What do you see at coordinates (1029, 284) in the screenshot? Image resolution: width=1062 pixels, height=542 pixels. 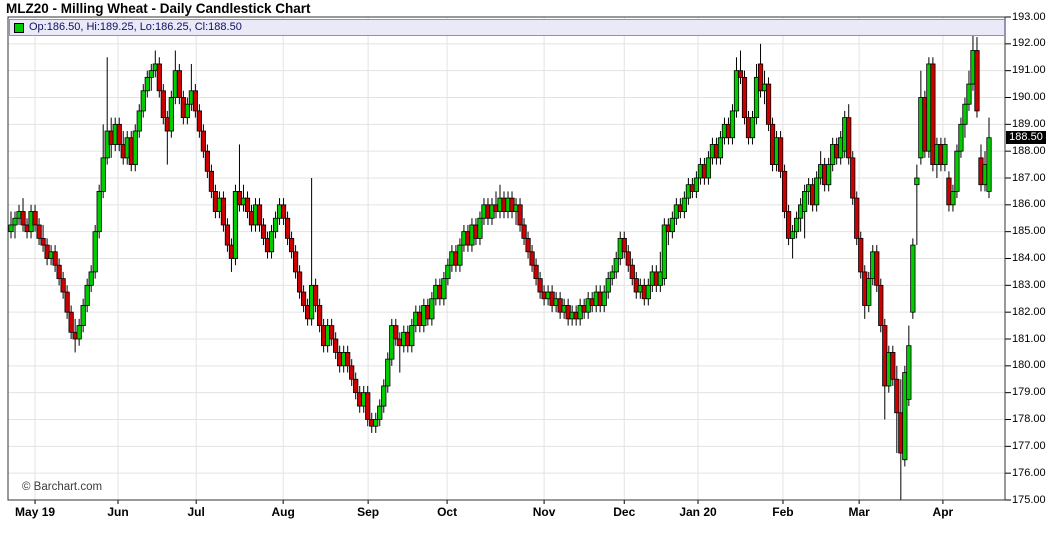 I see `y-axis-label: 183.00` at bounding box center [1029, 284].